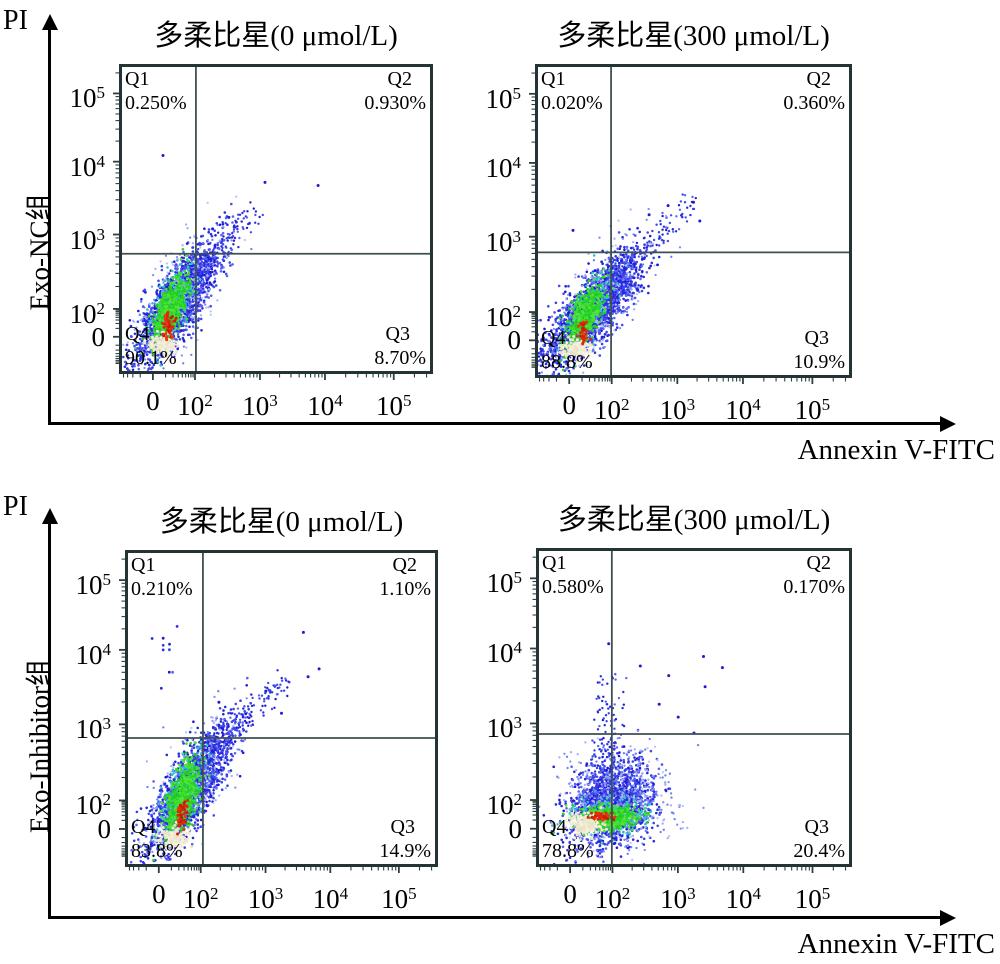  Describe the element at coordinates (400, 346) in the screenshot. I see `quadrant-q3: Q3 8.70%` at that location.